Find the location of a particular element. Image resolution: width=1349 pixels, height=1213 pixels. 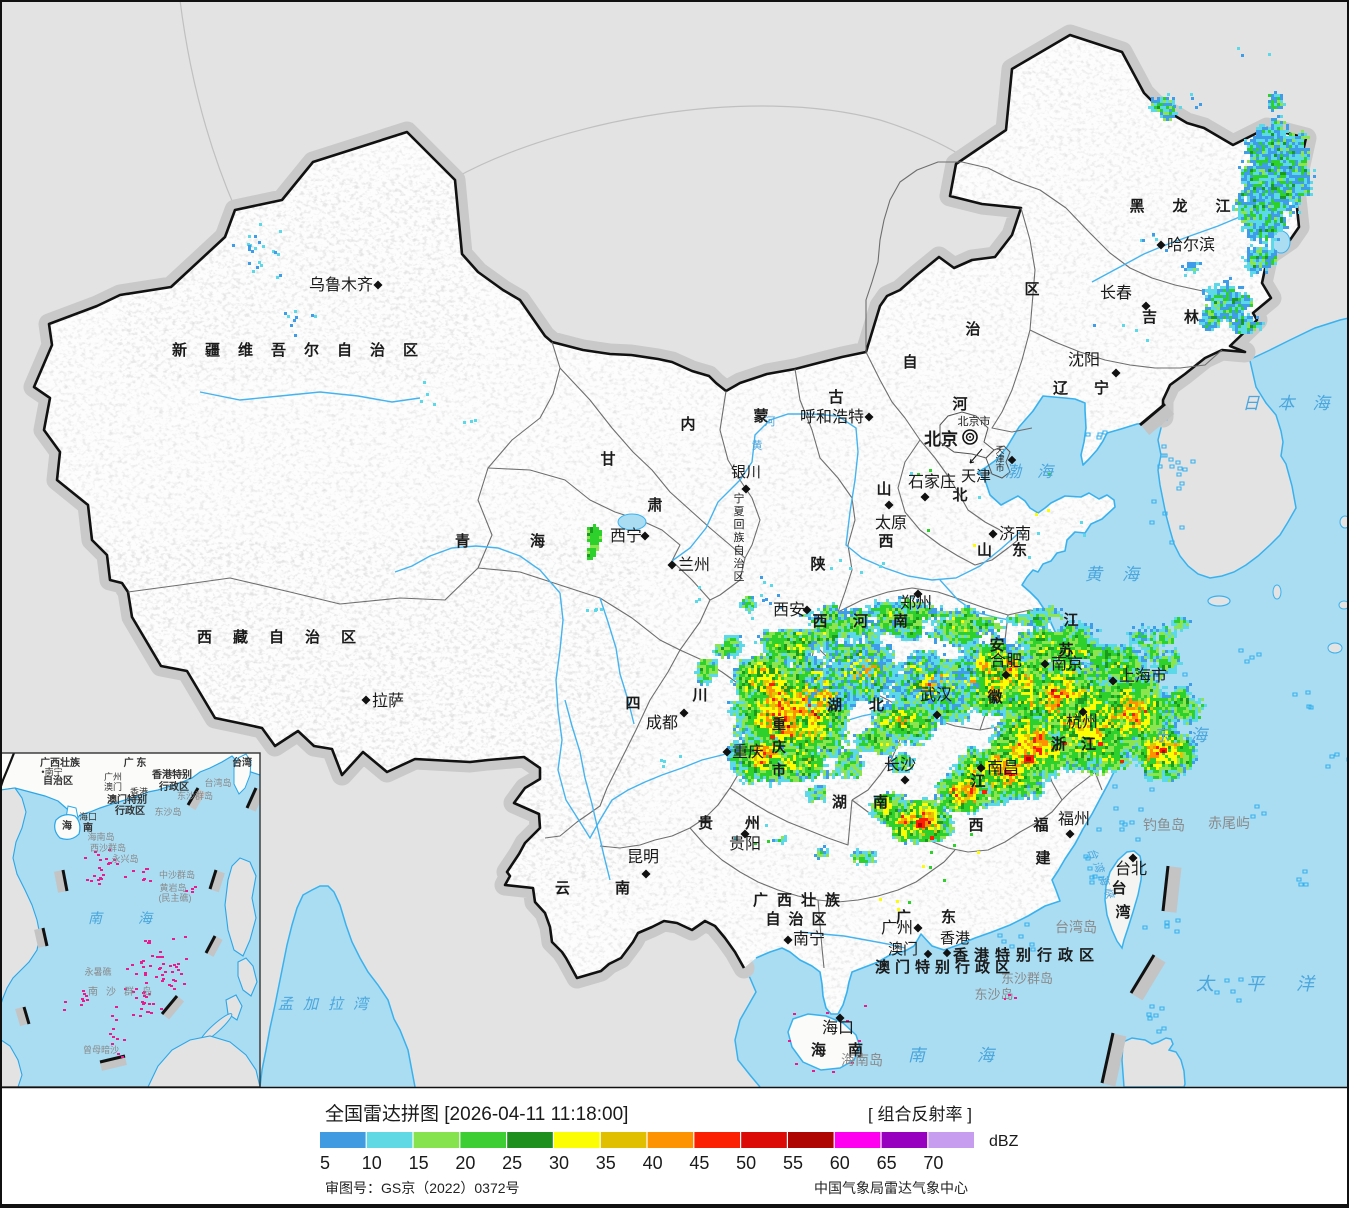

svg-text: 中国气象局雷达气象中心 is located at coordinates (891, 1188).